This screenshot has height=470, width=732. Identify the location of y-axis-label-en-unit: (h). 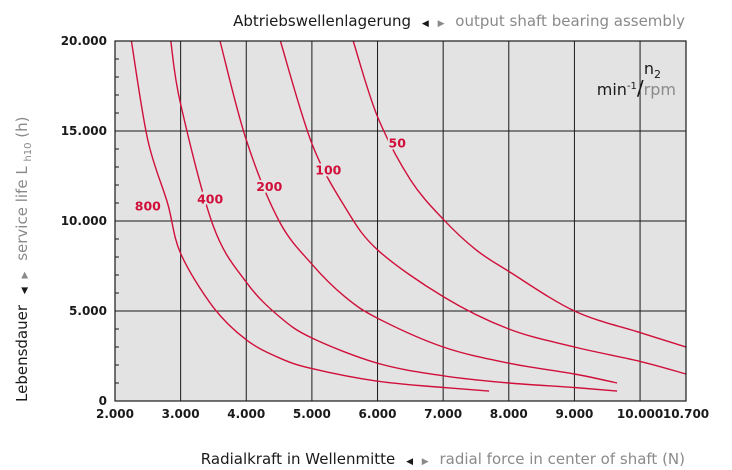
(22, 126).